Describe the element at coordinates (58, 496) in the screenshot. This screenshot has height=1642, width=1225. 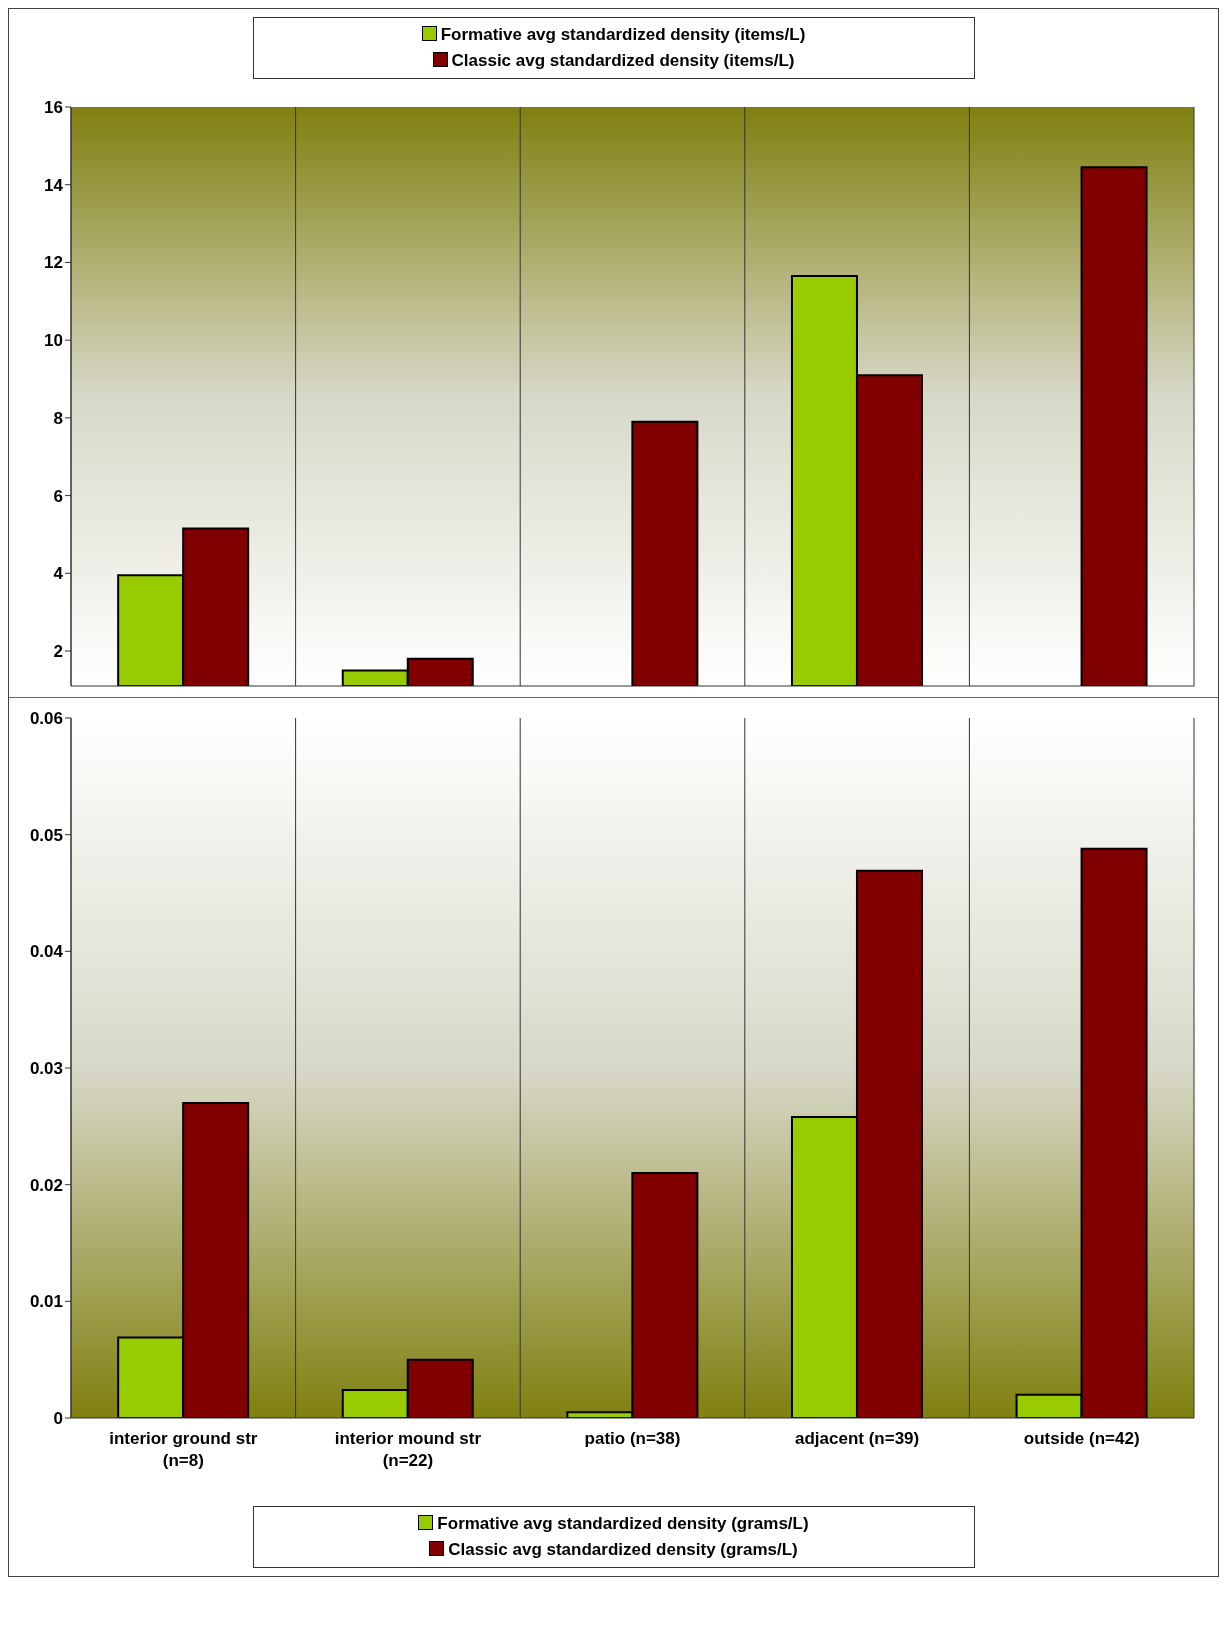
I see `y-tick-label: 6` at that location.